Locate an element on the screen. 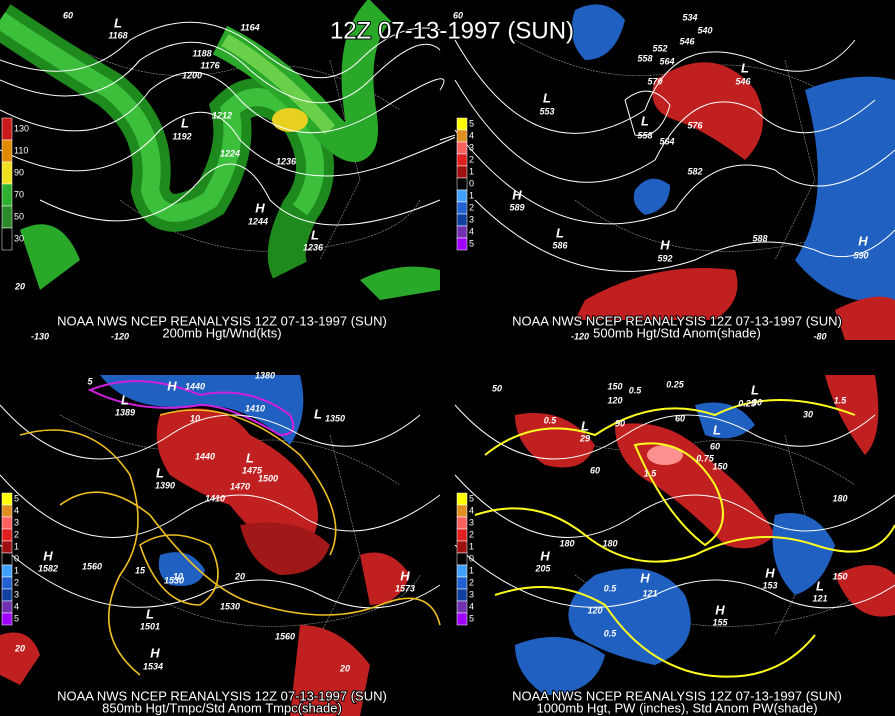  contour-label: 0.75 is located at coordinates (705, 458).